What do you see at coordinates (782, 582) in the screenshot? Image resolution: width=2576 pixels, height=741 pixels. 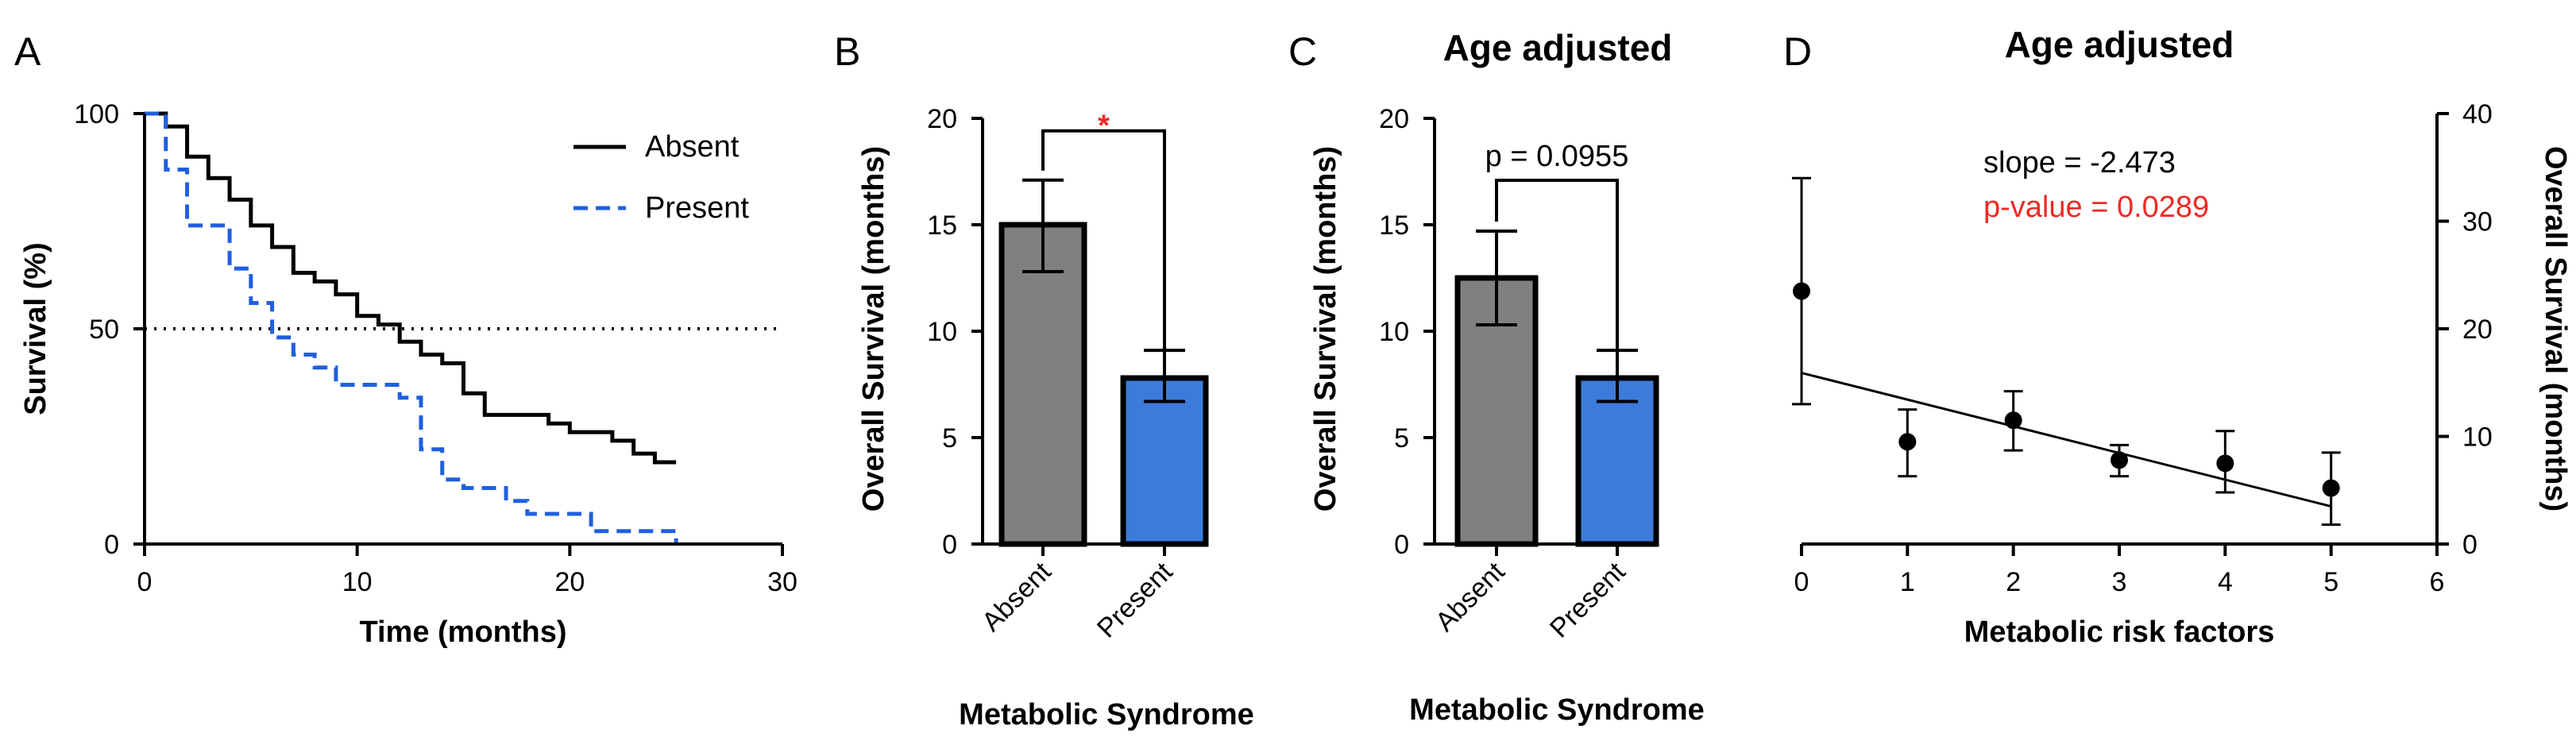 I see `x-tick-label: 30` at bounding box center [782, 582].